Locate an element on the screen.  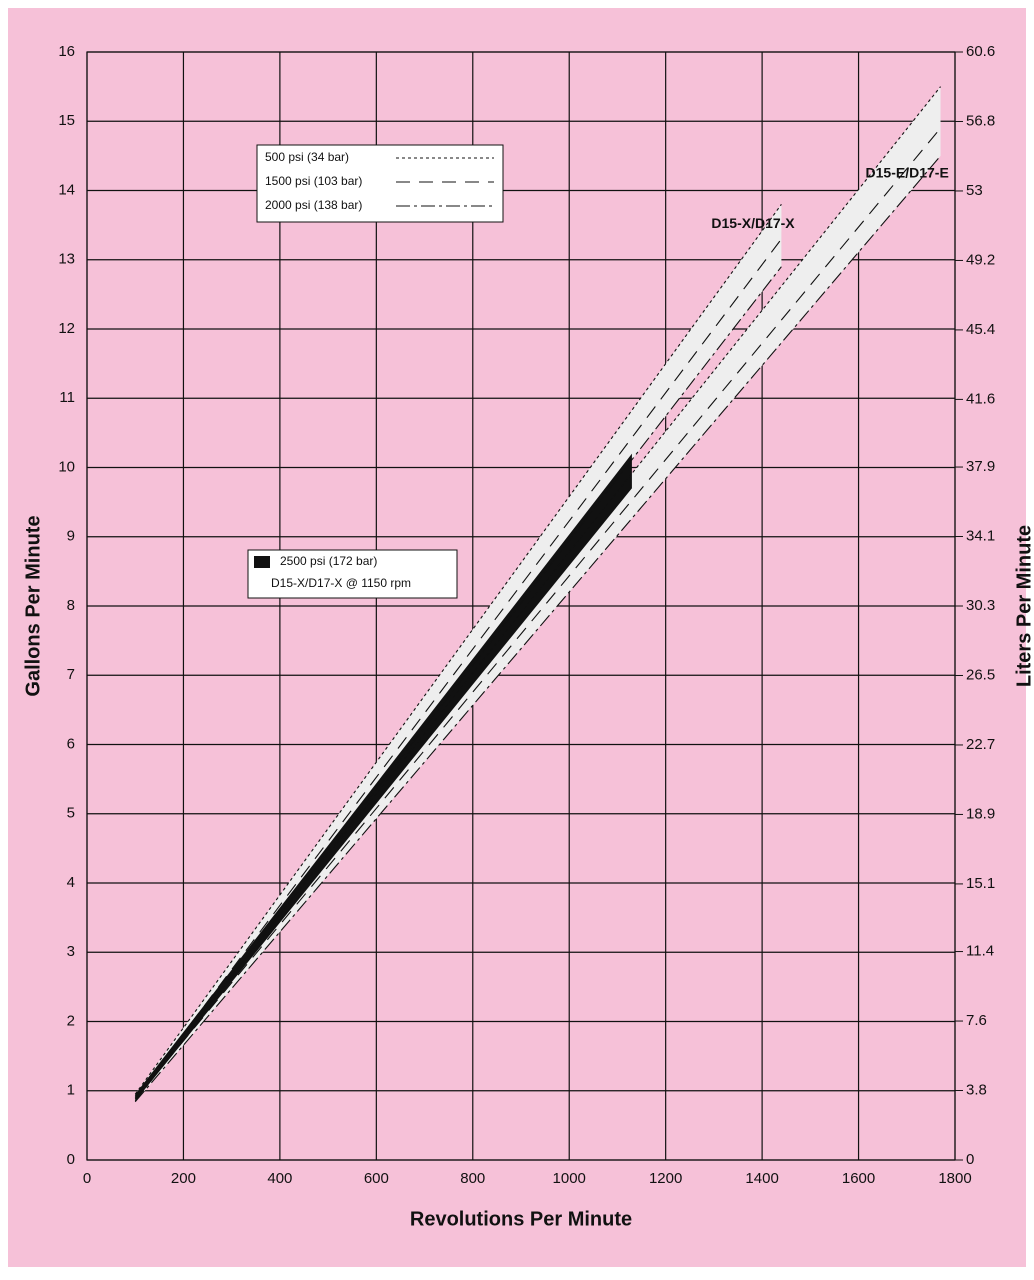
y2-tick-label: 0 is located at coordinates (970, 1159).